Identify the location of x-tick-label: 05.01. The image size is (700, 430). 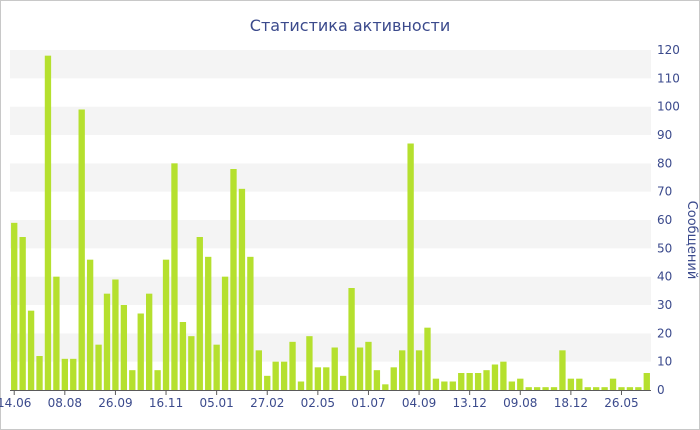
(216, 403).